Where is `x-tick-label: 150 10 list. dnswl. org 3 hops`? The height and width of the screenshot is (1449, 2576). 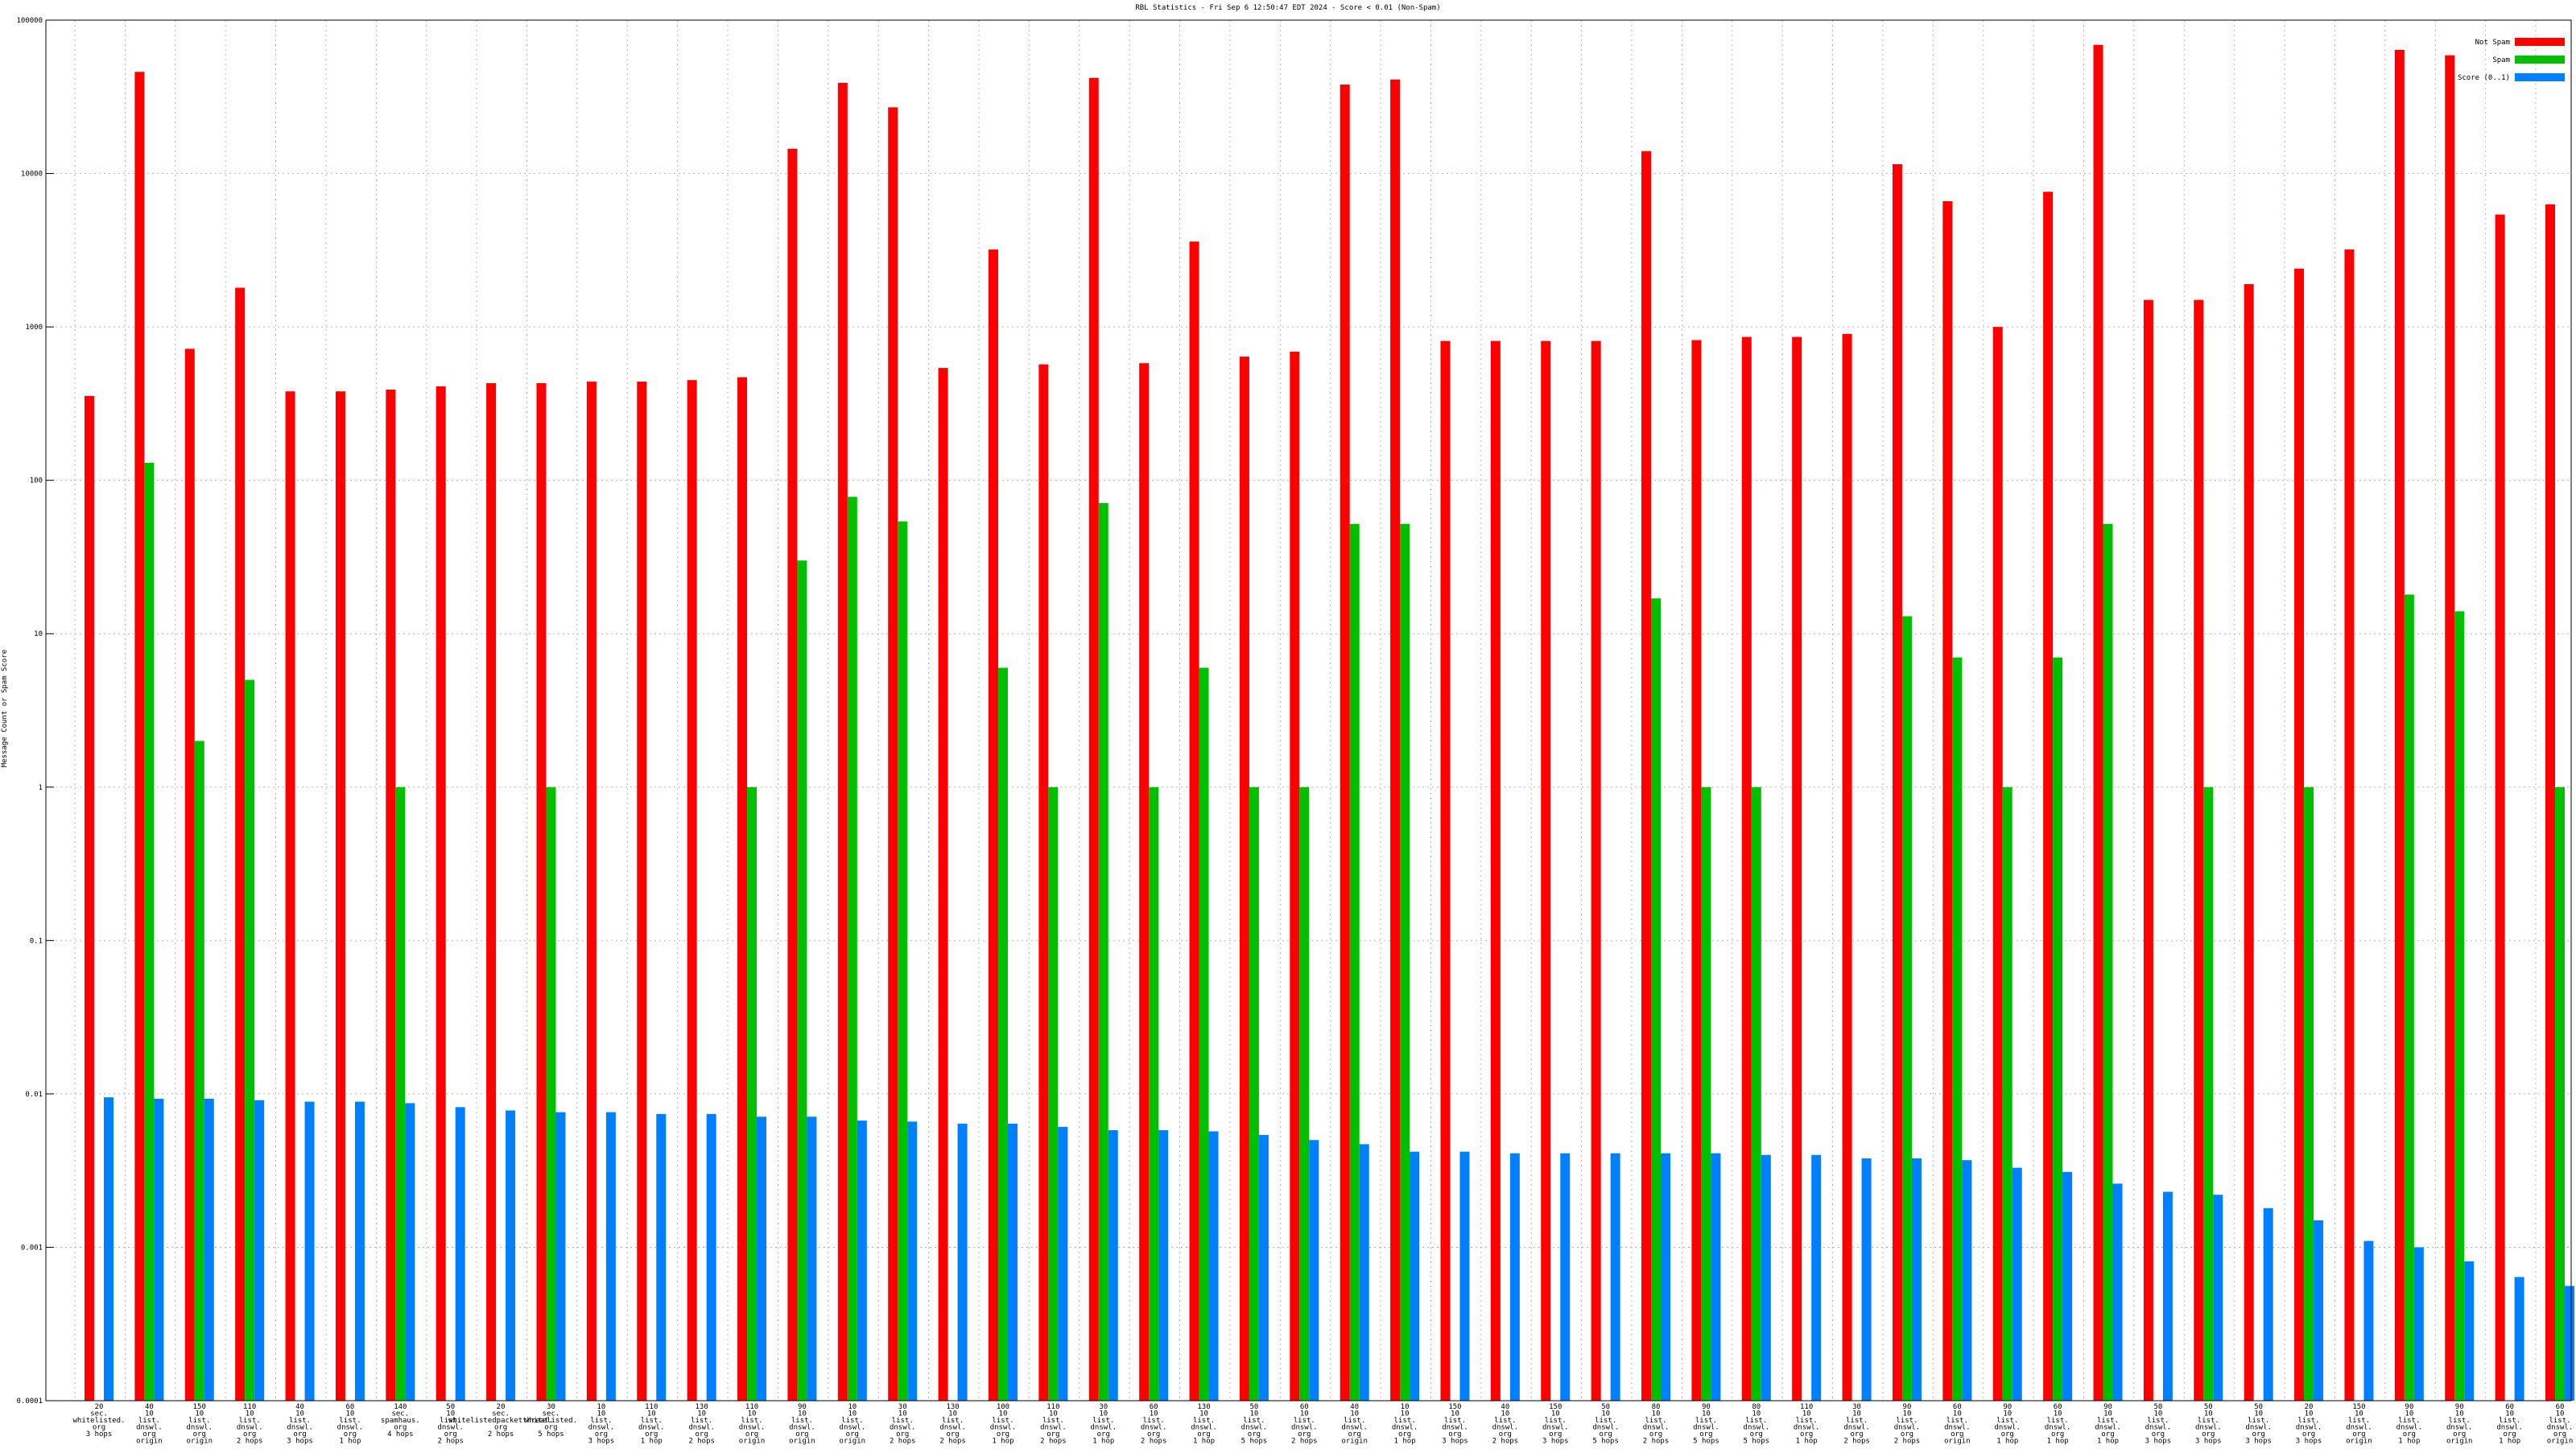 x-tick-label: 150 10 list. dnswl. org 3 hops is located at coordinates (1455, 1424).